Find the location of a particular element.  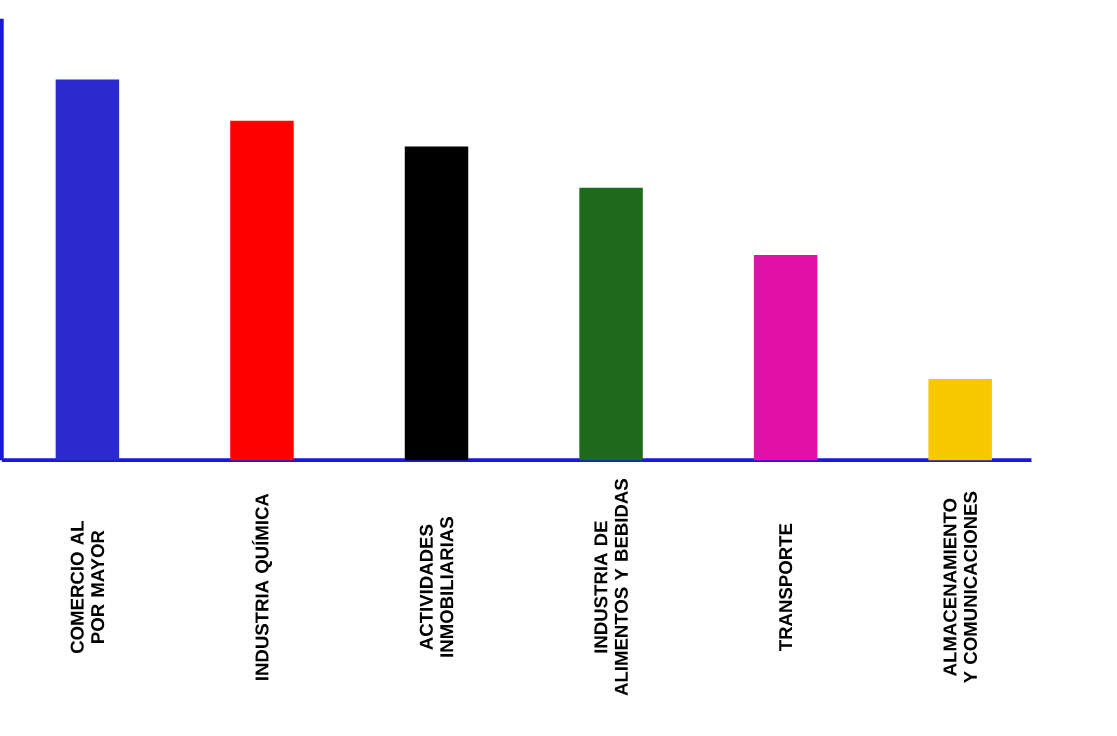

x-tick-label: ACTIVIDADES INMOBILIARIAS is located at coordinates (436, 587).